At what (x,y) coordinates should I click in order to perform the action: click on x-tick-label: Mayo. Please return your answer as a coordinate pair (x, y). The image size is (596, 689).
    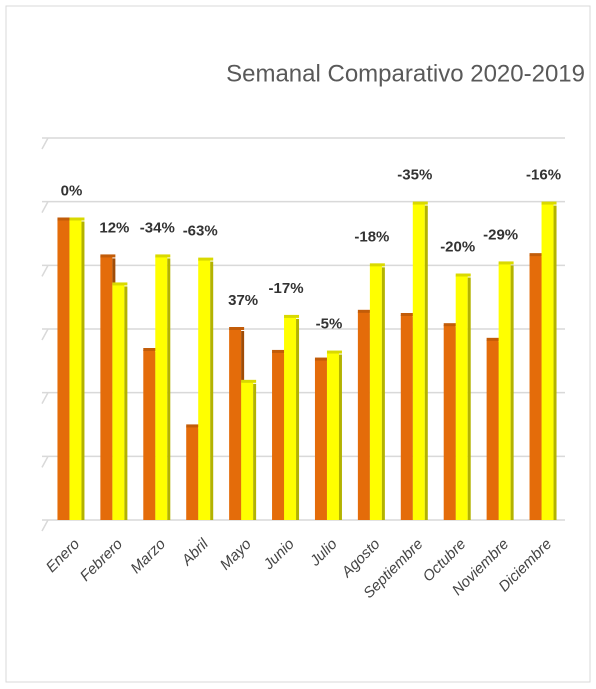
    Looking at the image, I should click on (236, 555).